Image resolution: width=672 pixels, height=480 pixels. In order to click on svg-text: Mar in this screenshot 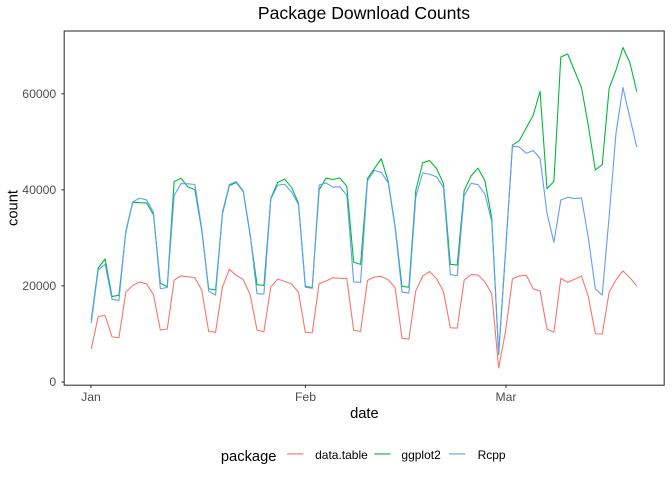, I will do `click(506, 397)`.